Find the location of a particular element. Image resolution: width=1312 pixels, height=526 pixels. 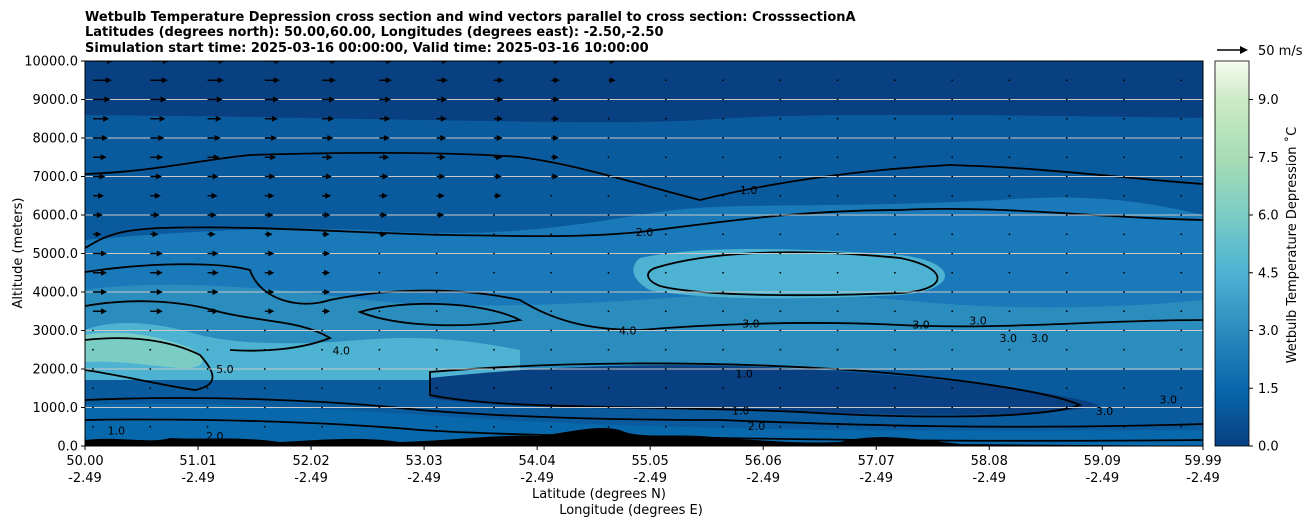

y-tick-label-3: 3000.0 is located at coordinates (56, 331).